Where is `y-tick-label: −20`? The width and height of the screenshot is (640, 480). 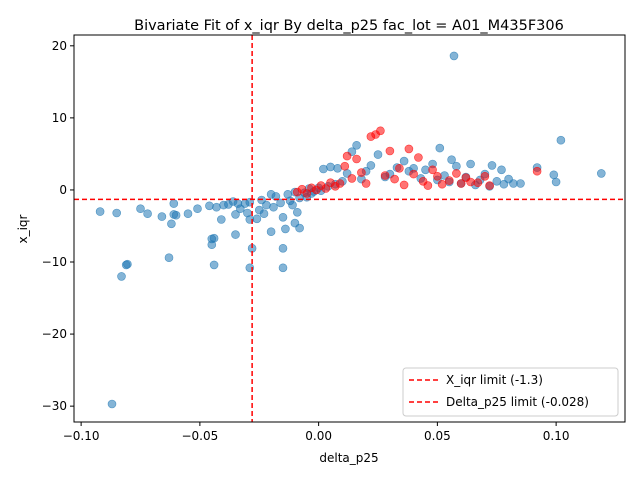 y-tick-label: −20 is located at coordinates (54, 334).